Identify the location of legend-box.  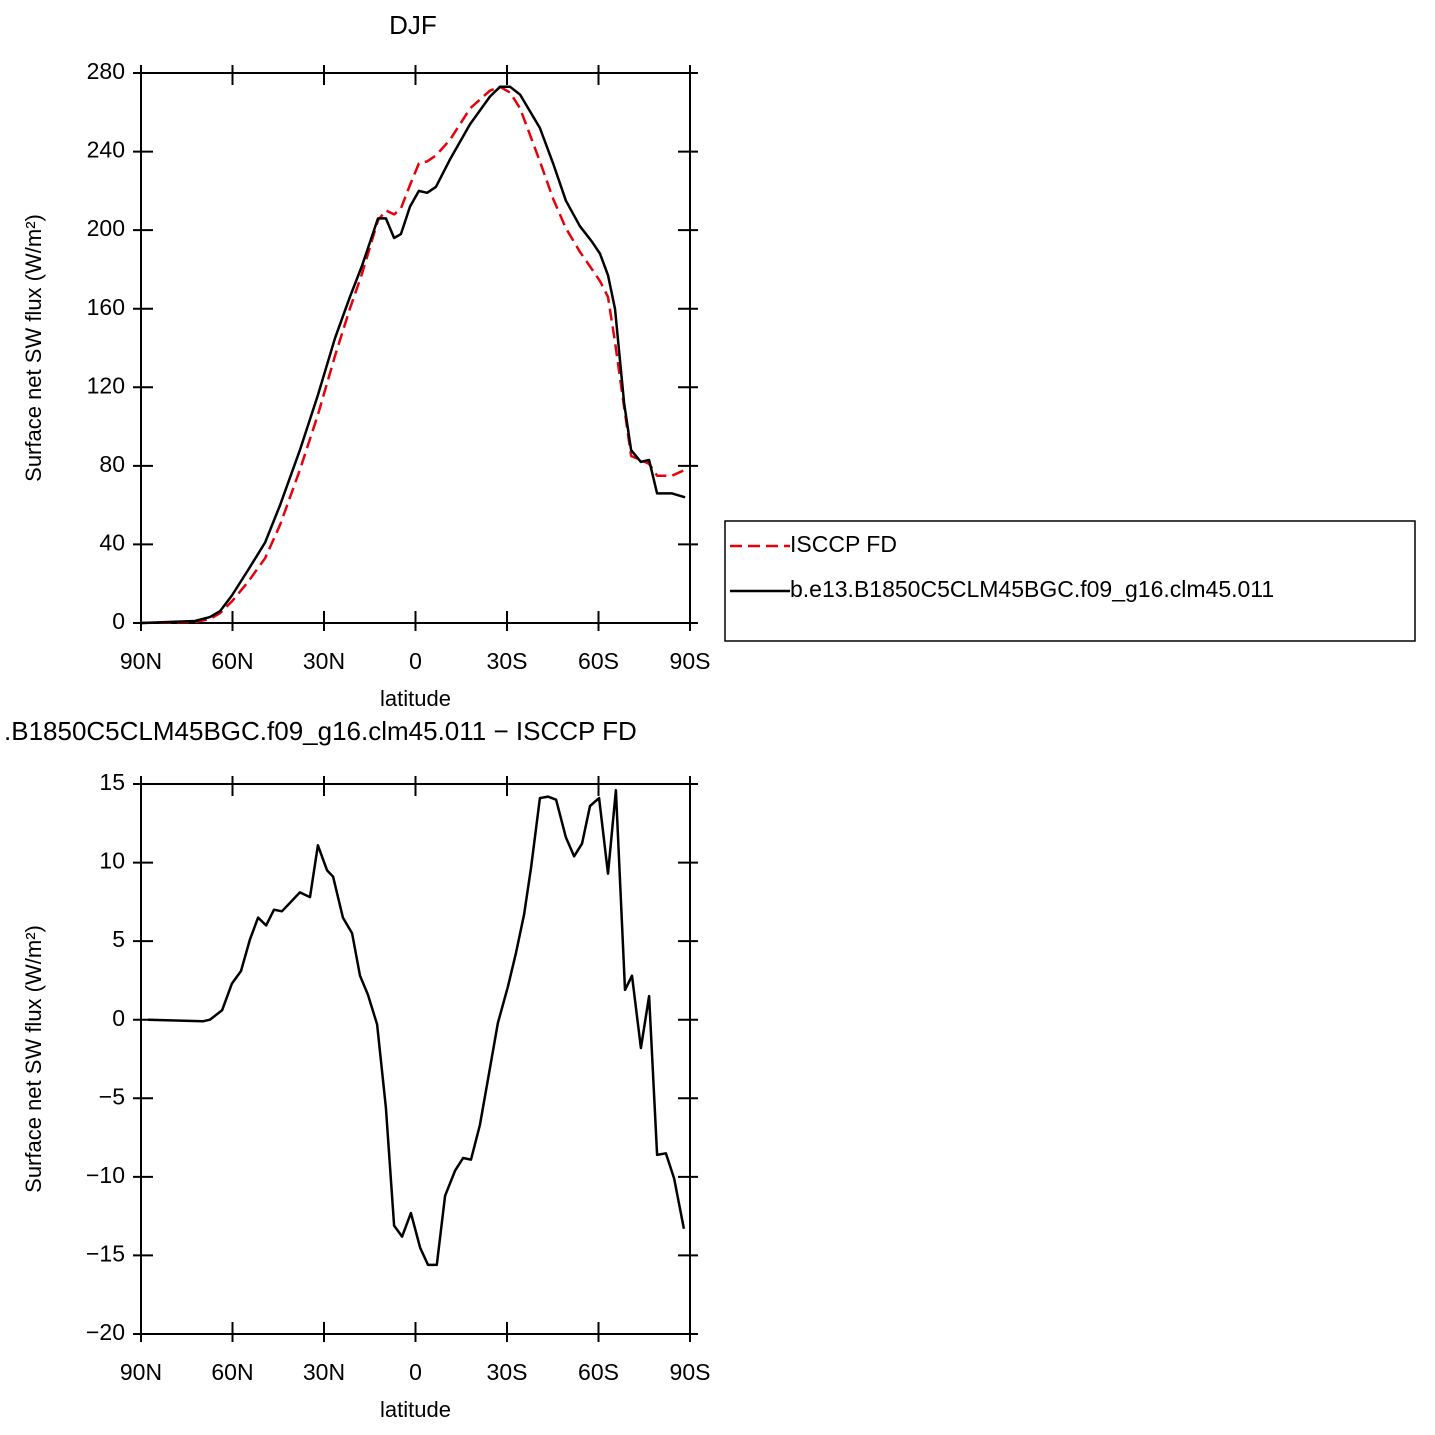
(1070, 581).